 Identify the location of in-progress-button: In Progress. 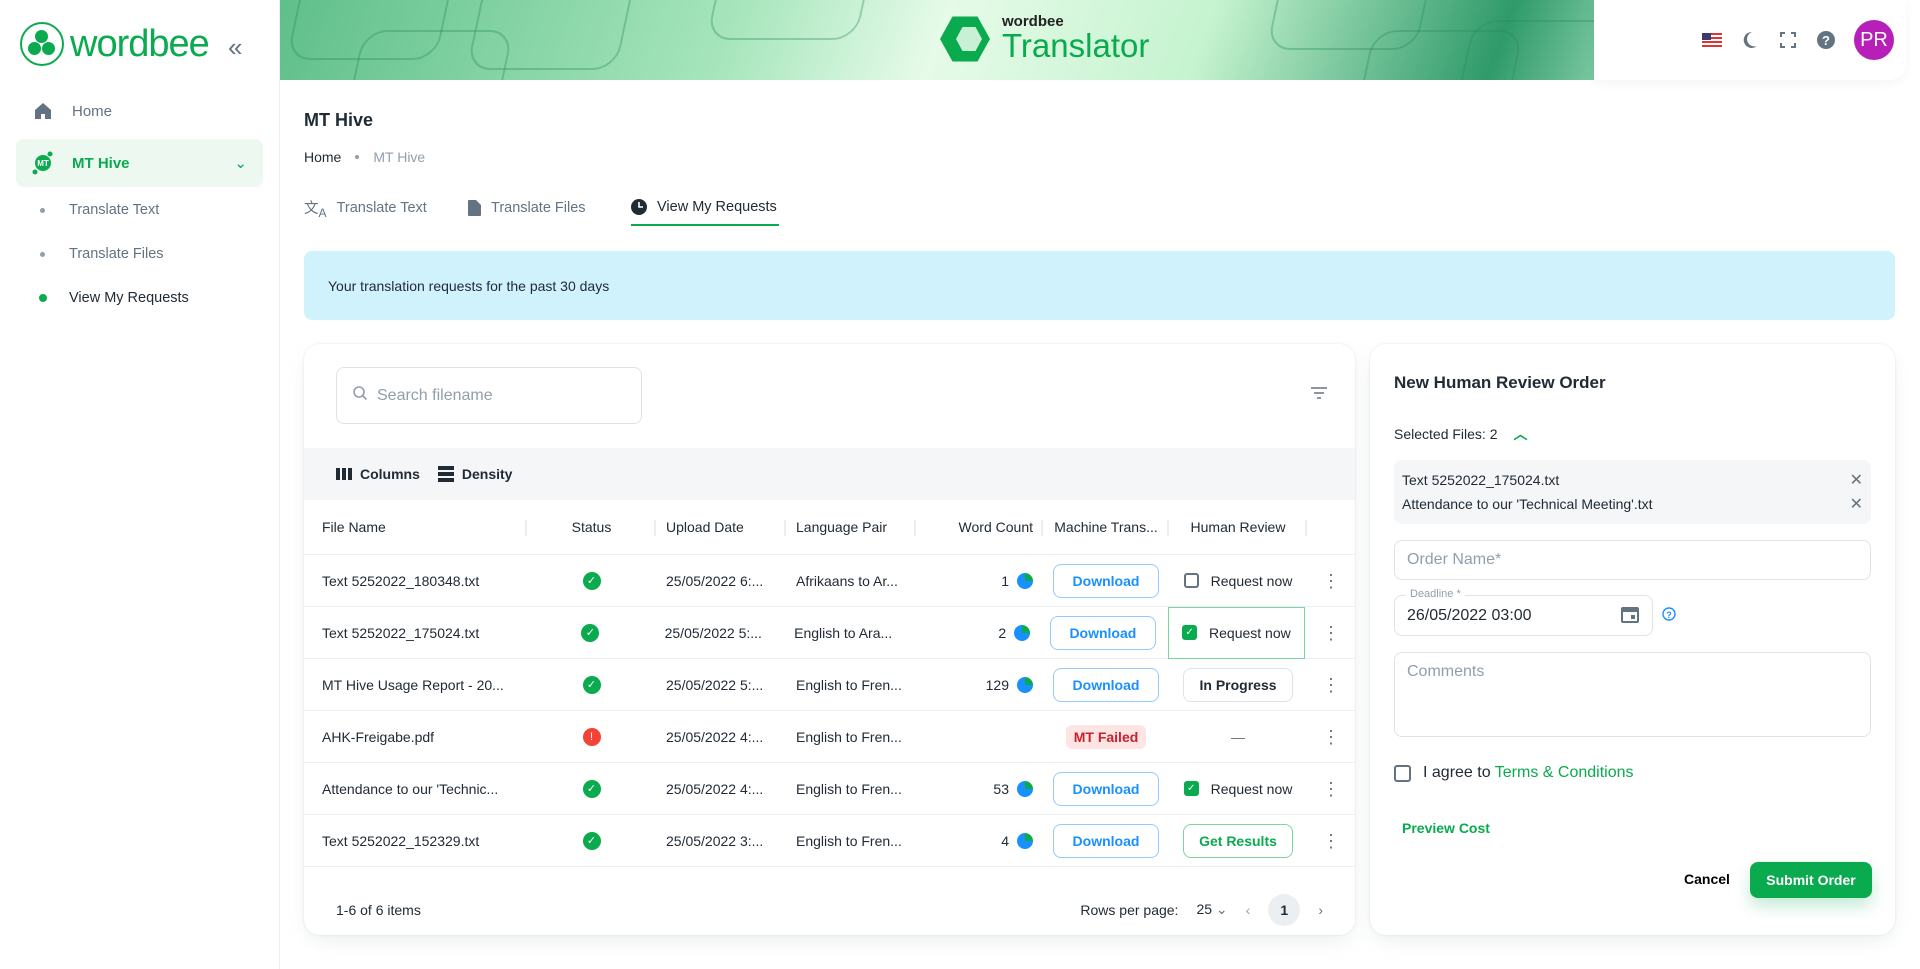
(1238, 684).